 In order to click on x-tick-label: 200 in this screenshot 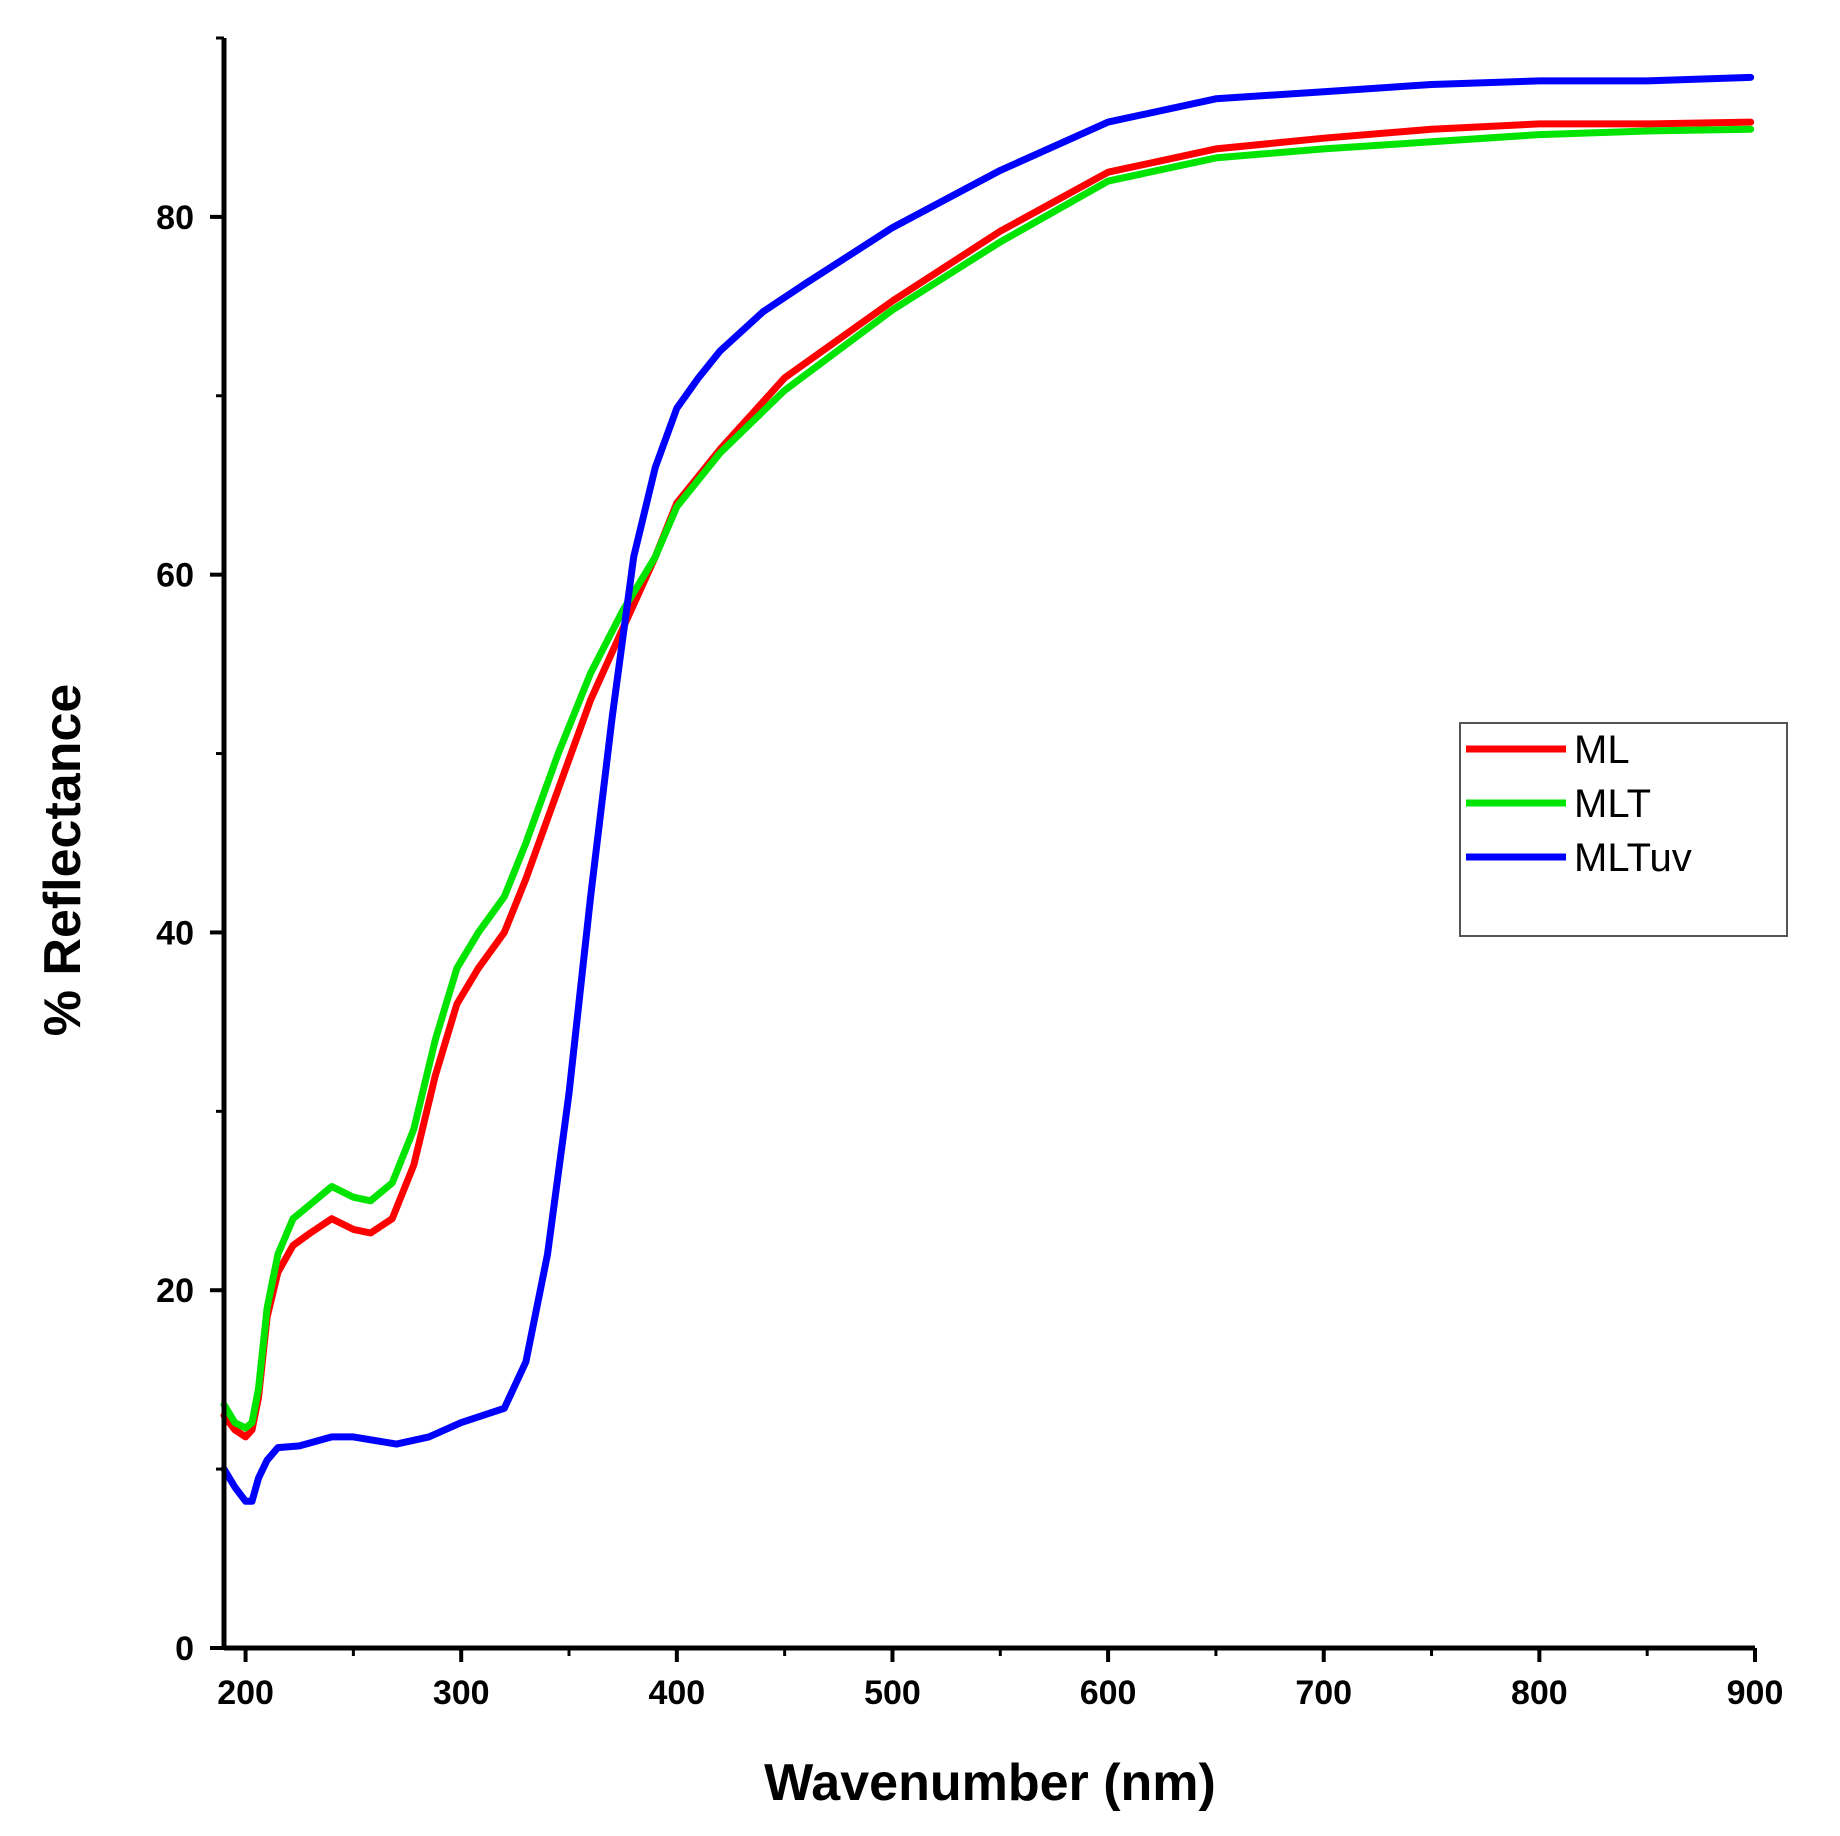, I will do `click(245, 1693)`.